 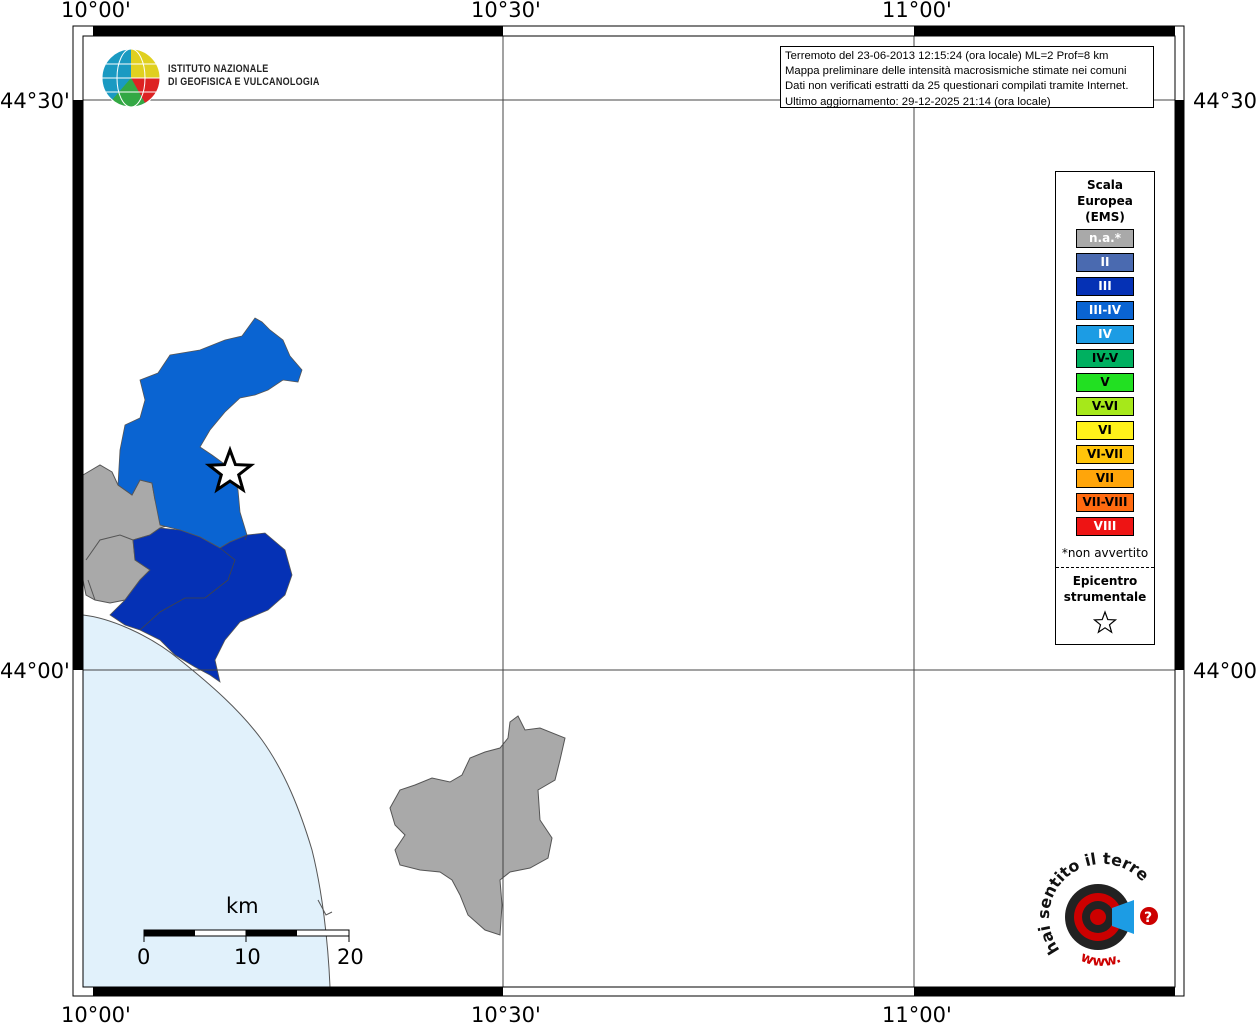 I want to click on legend-title: Scala Europea (EMS), so click(x=1105, y=201).